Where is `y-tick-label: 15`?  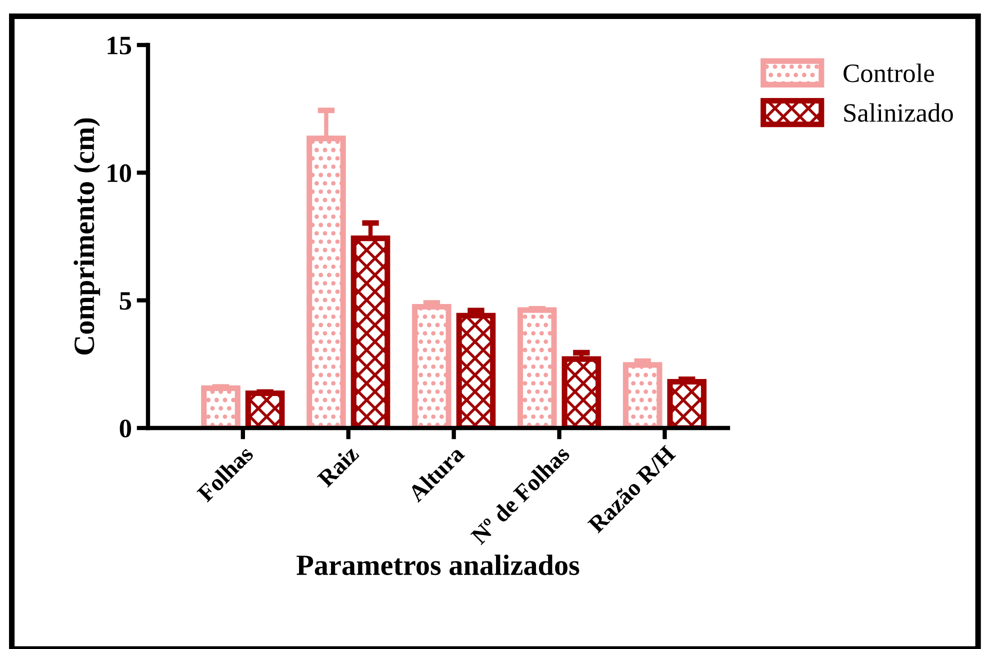
y-tick-label: 15 is located at coordinates (120, 45).